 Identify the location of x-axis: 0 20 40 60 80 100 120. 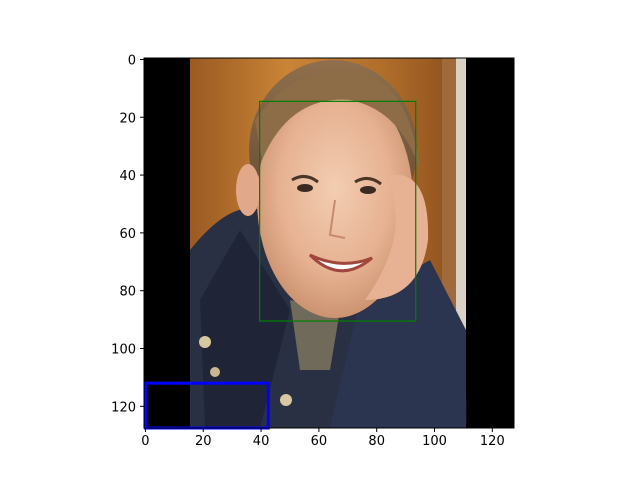
(323, 438).